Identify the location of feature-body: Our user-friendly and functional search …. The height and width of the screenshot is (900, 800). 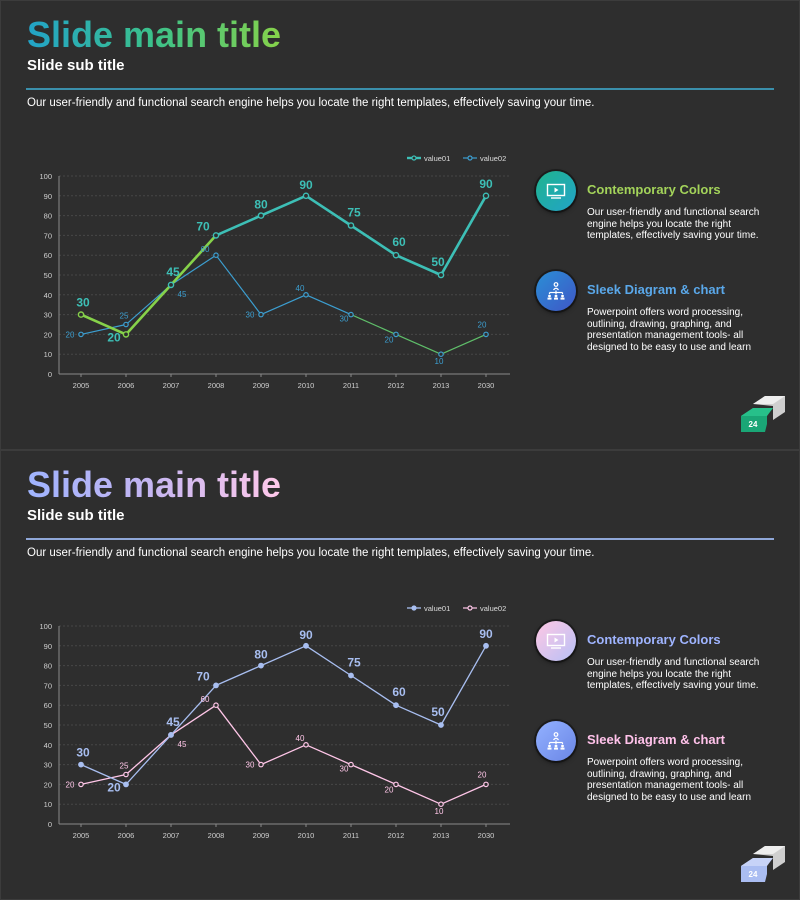
(673, 224).